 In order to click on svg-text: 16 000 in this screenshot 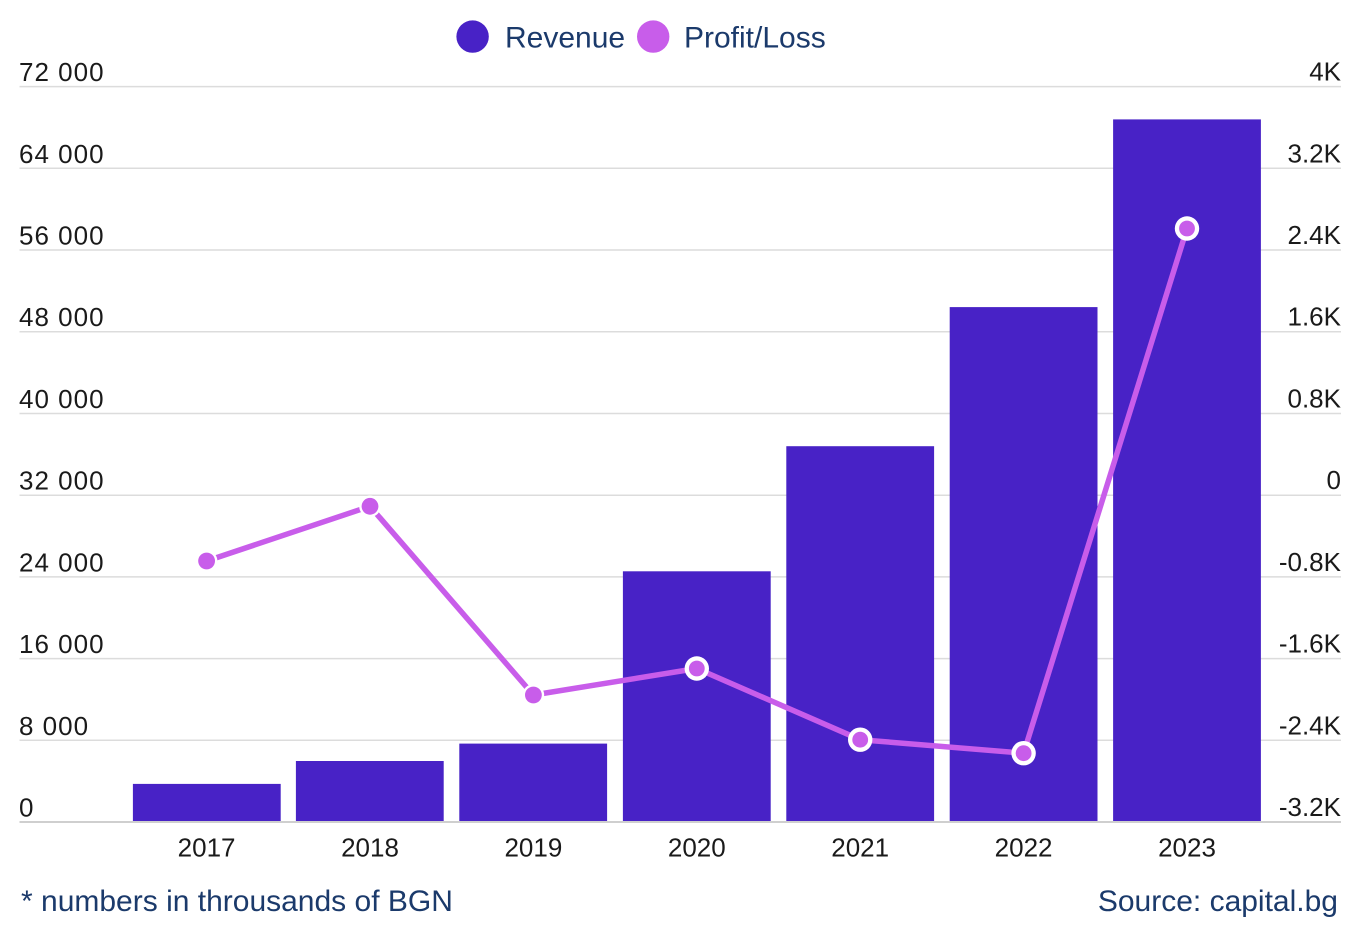, I will do `click(62, 644)`.